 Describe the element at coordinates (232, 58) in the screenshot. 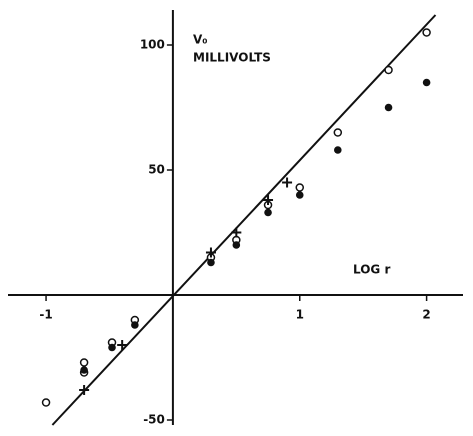

I see `y-label: MILLIVOLTS` at that location.